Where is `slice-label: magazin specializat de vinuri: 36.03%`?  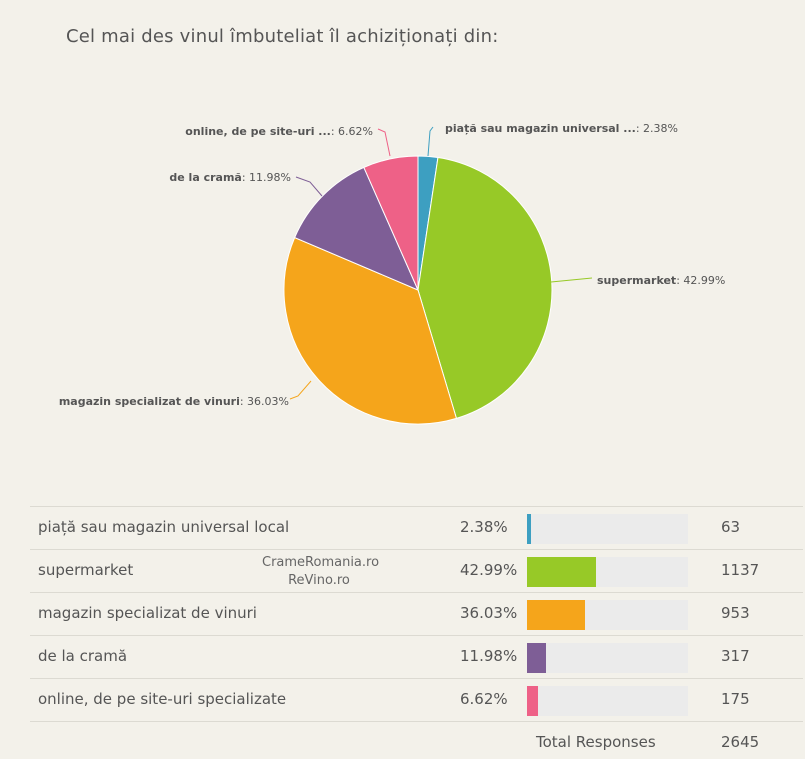 slice-label: magazin specializat de vinuri: 36.03% is located at coordinates (174, 401).